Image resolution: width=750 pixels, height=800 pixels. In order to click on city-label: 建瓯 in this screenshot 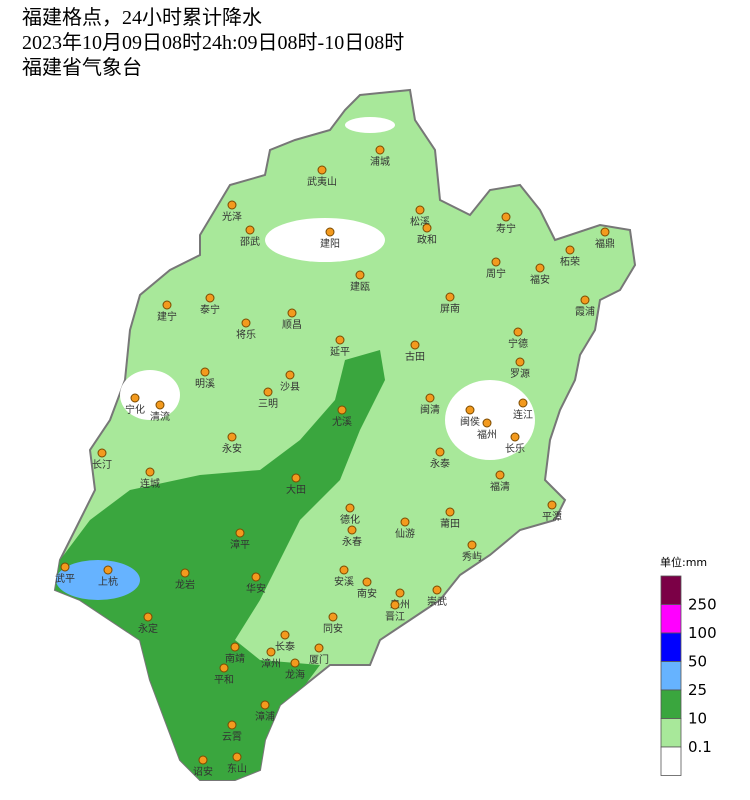, I will do `click(360, 286)`.